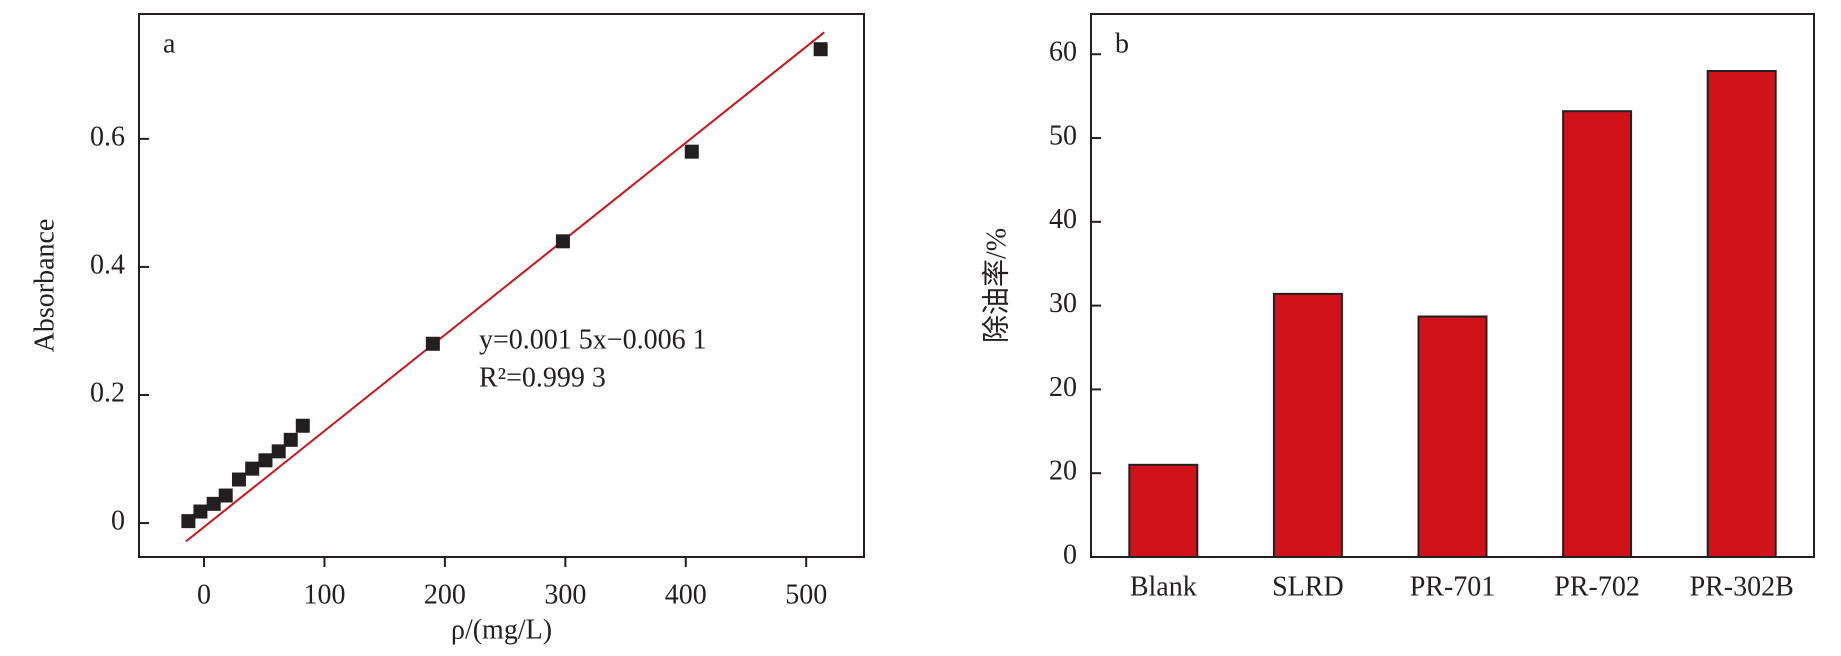 This screenshot has width=1841, height=656. Describe the element at coordinates (1453, 586) in the screenshot. I see `x-tick-label: PR-701` at that location.